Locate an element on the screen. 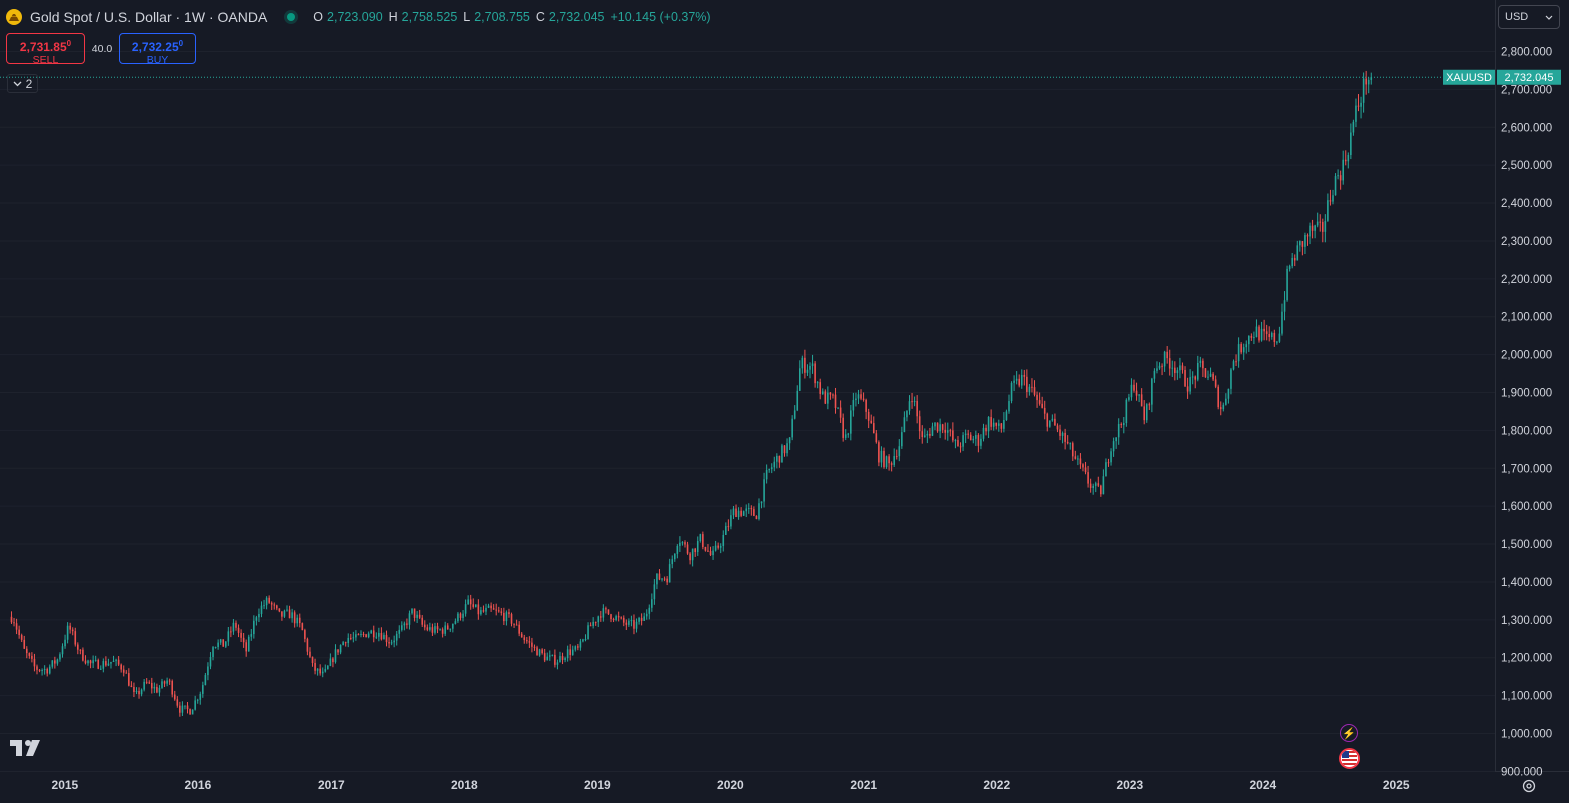 The image size is (1569, 803). currency-select: USD is located at coordinates (1529, 17).